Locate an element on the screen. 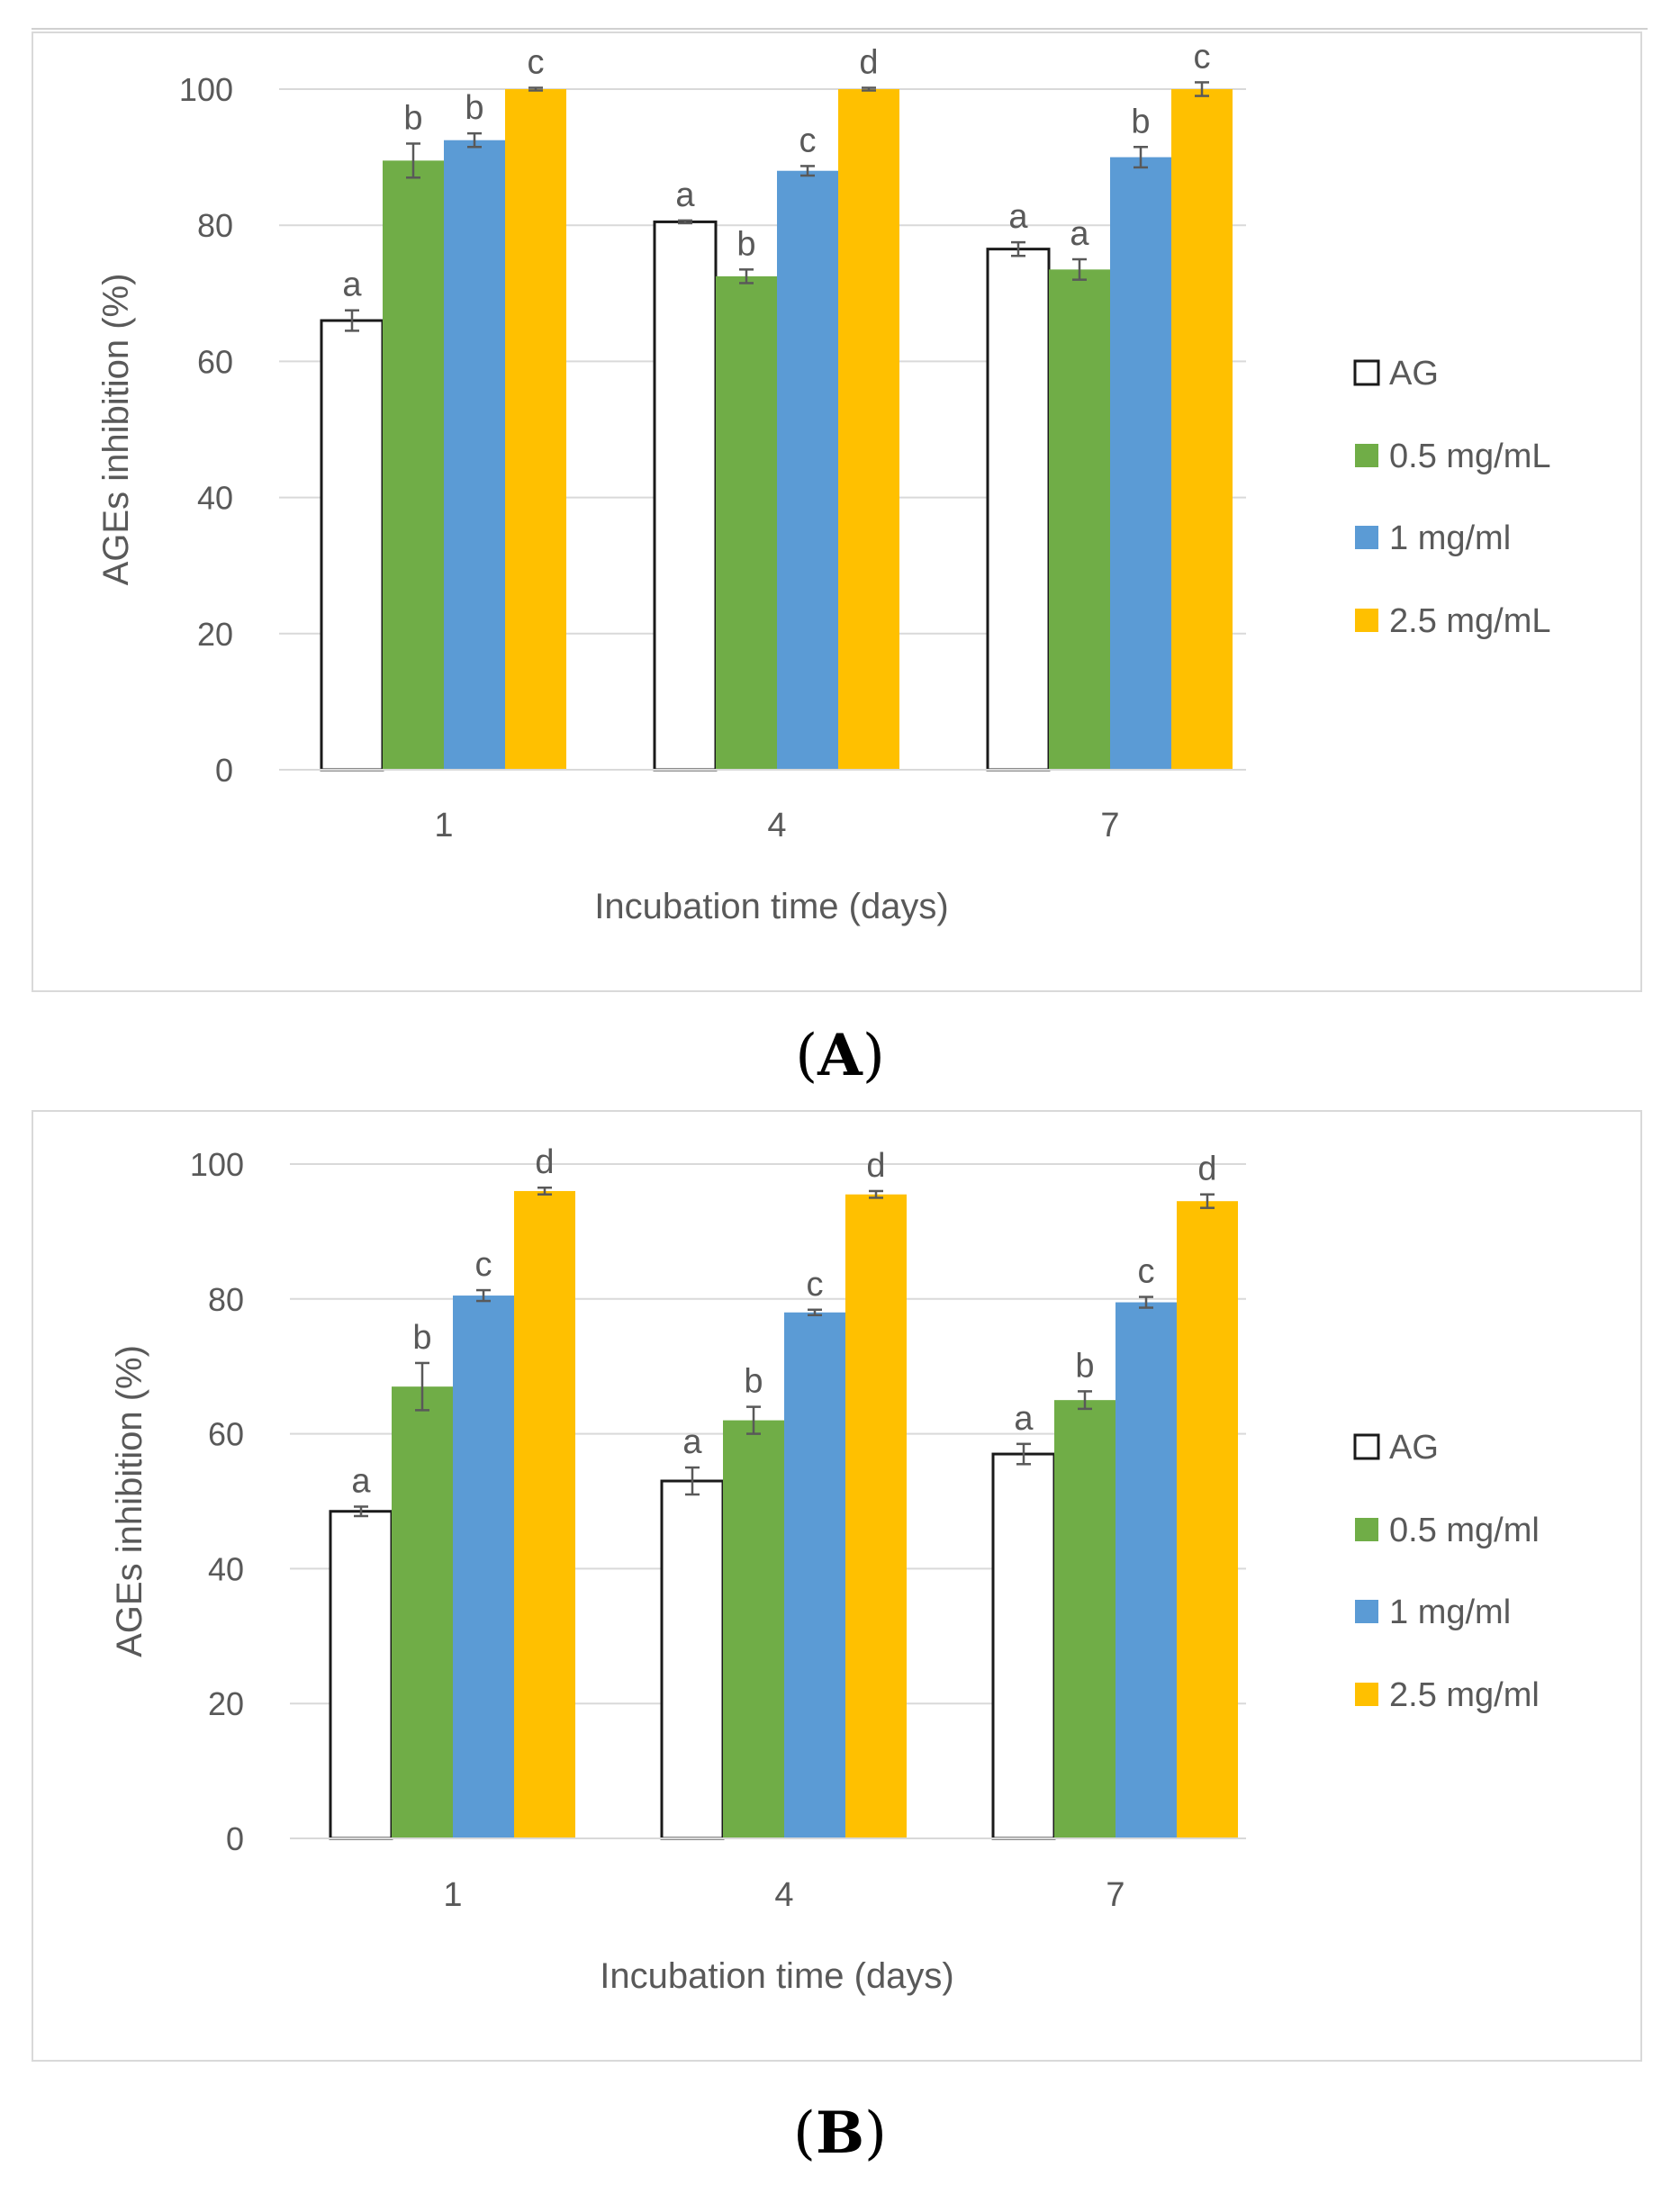 The height and width of the screenshot is (2203, 1680). chart-a-y-tick-label-20: 20 is located at coordinates (215, 634).